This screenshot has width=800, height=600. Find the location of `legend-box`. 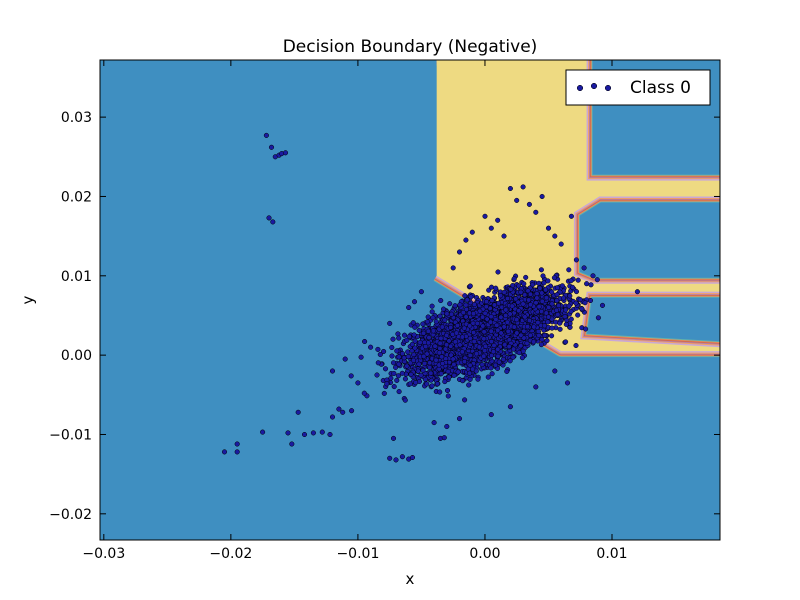

legend-box is located at coordinates (638, 87).